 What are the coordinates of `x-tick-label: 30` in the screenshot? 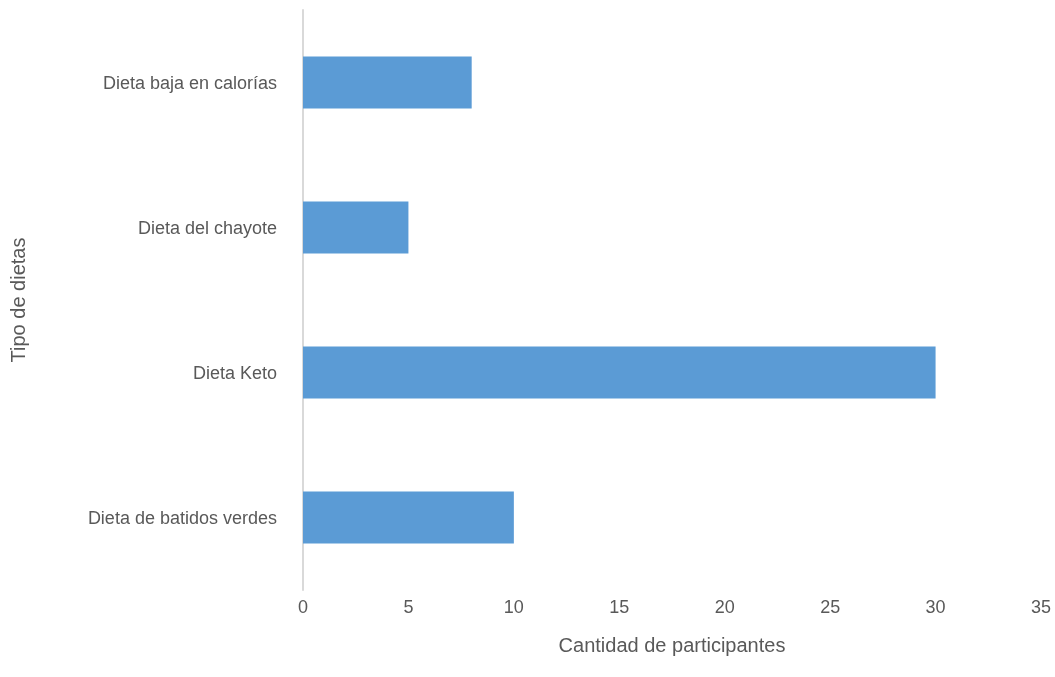 It's located at (935, 607).